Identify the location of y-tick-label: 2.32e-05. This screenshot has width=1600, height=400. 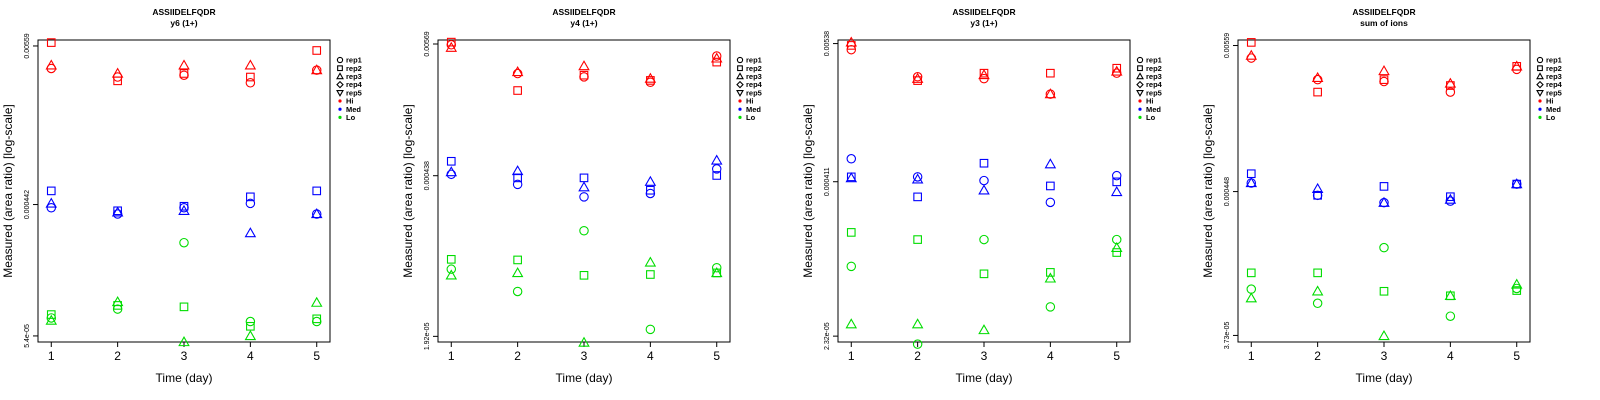
(827, 336).